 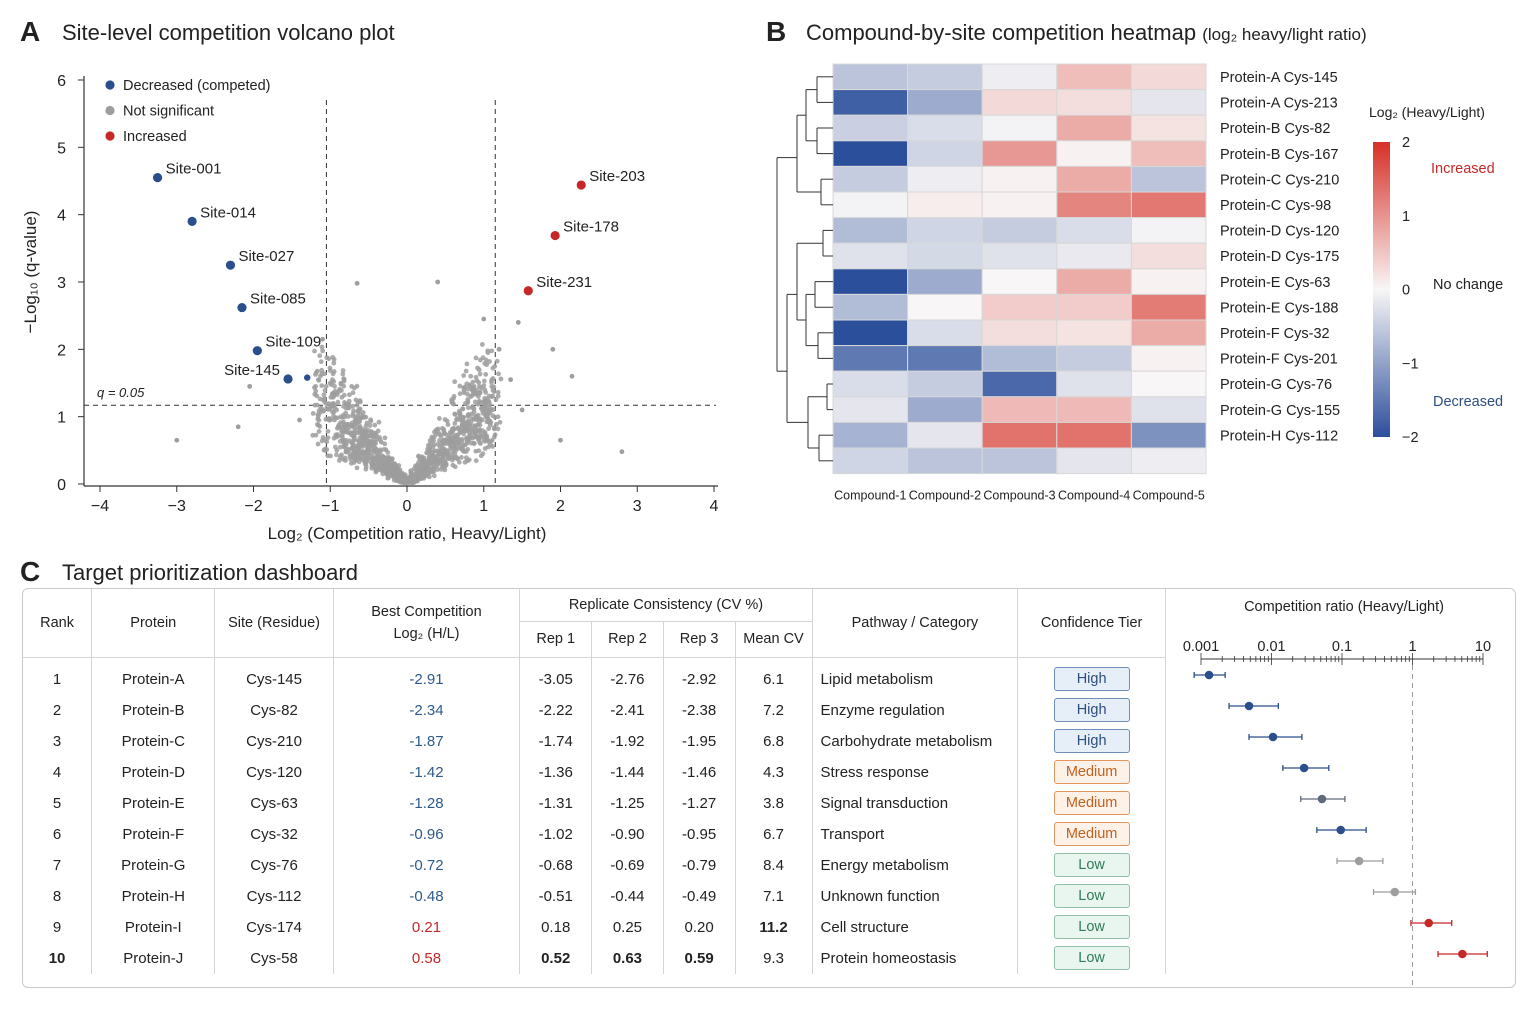 I want to click on header-best-competition: Best Competition Log₂ (H/L), so click(x=427, y=623).